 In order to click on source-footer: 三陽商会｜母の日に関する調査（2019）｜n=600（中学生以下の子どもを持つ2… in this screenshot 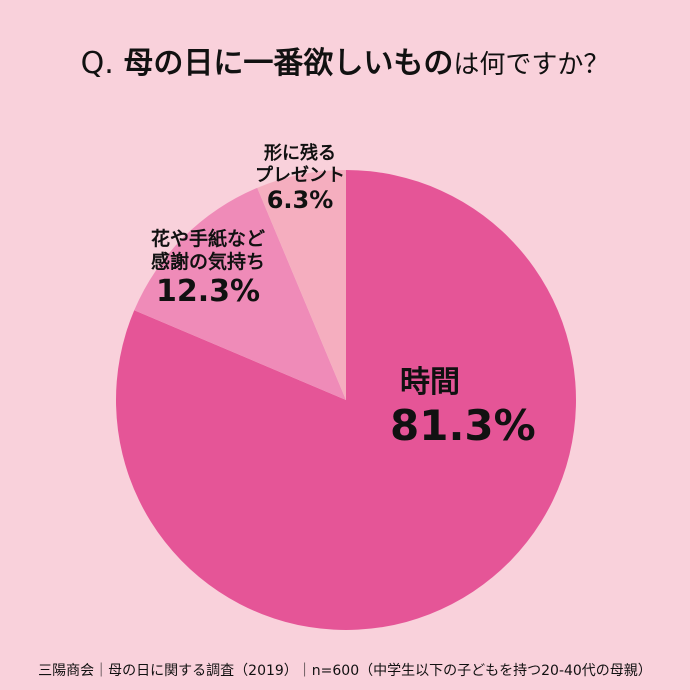, I will do `click(345, 671)`.